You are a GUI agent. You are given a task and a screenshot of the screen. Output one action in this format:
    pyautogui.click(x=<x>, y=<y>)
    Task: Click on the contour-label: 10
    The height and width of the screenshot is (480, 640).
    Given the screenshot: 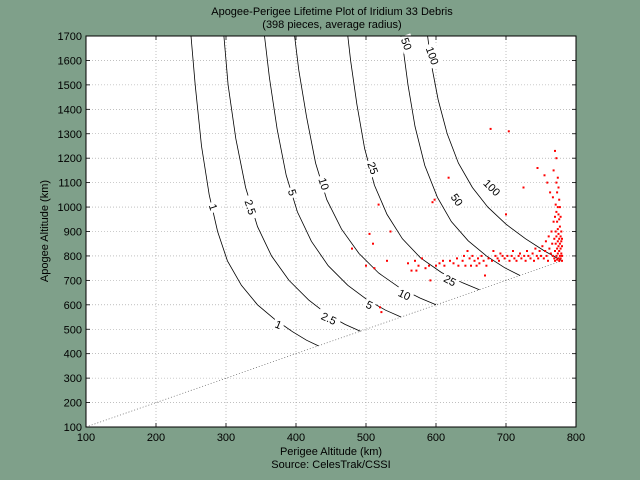 What is the action you would take?
    pyautogui.click(x=322, y=183)
    